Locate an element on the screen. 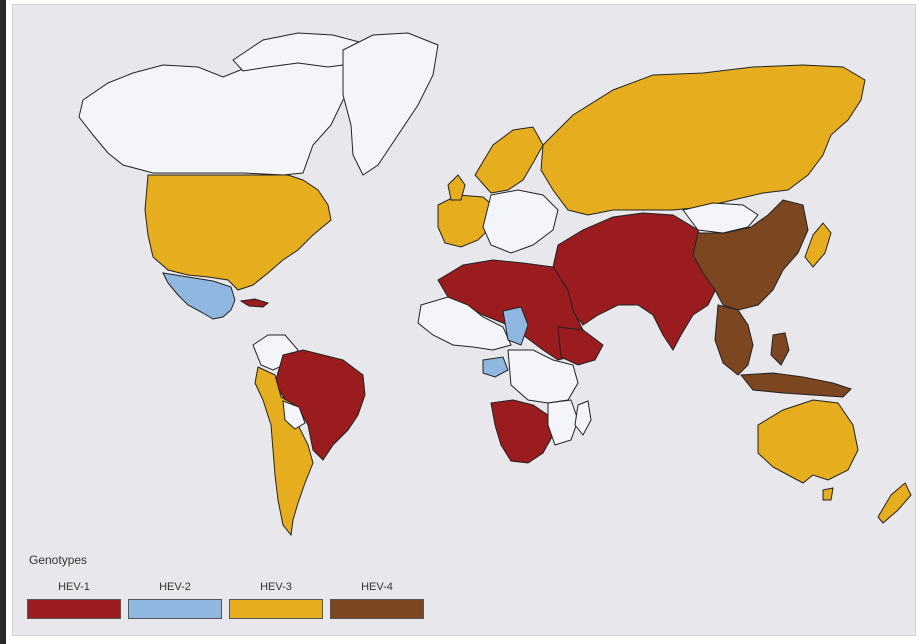 This screenshot has height=644, width=922. region-new-zealand-hev3 is located at coordinates (894, 503).